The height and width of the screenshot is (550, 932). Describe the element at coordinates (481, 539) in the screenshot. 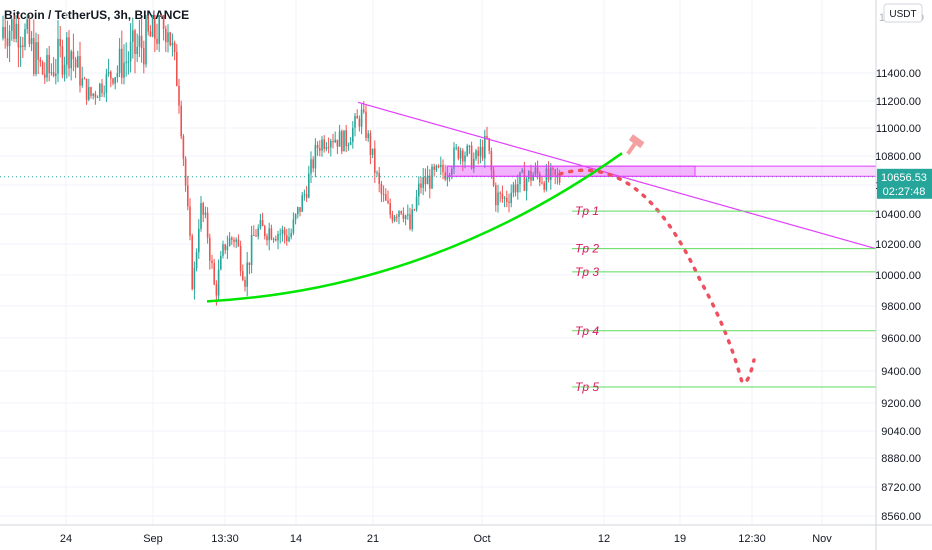

I see `time-tick-label: Oct` at that location.